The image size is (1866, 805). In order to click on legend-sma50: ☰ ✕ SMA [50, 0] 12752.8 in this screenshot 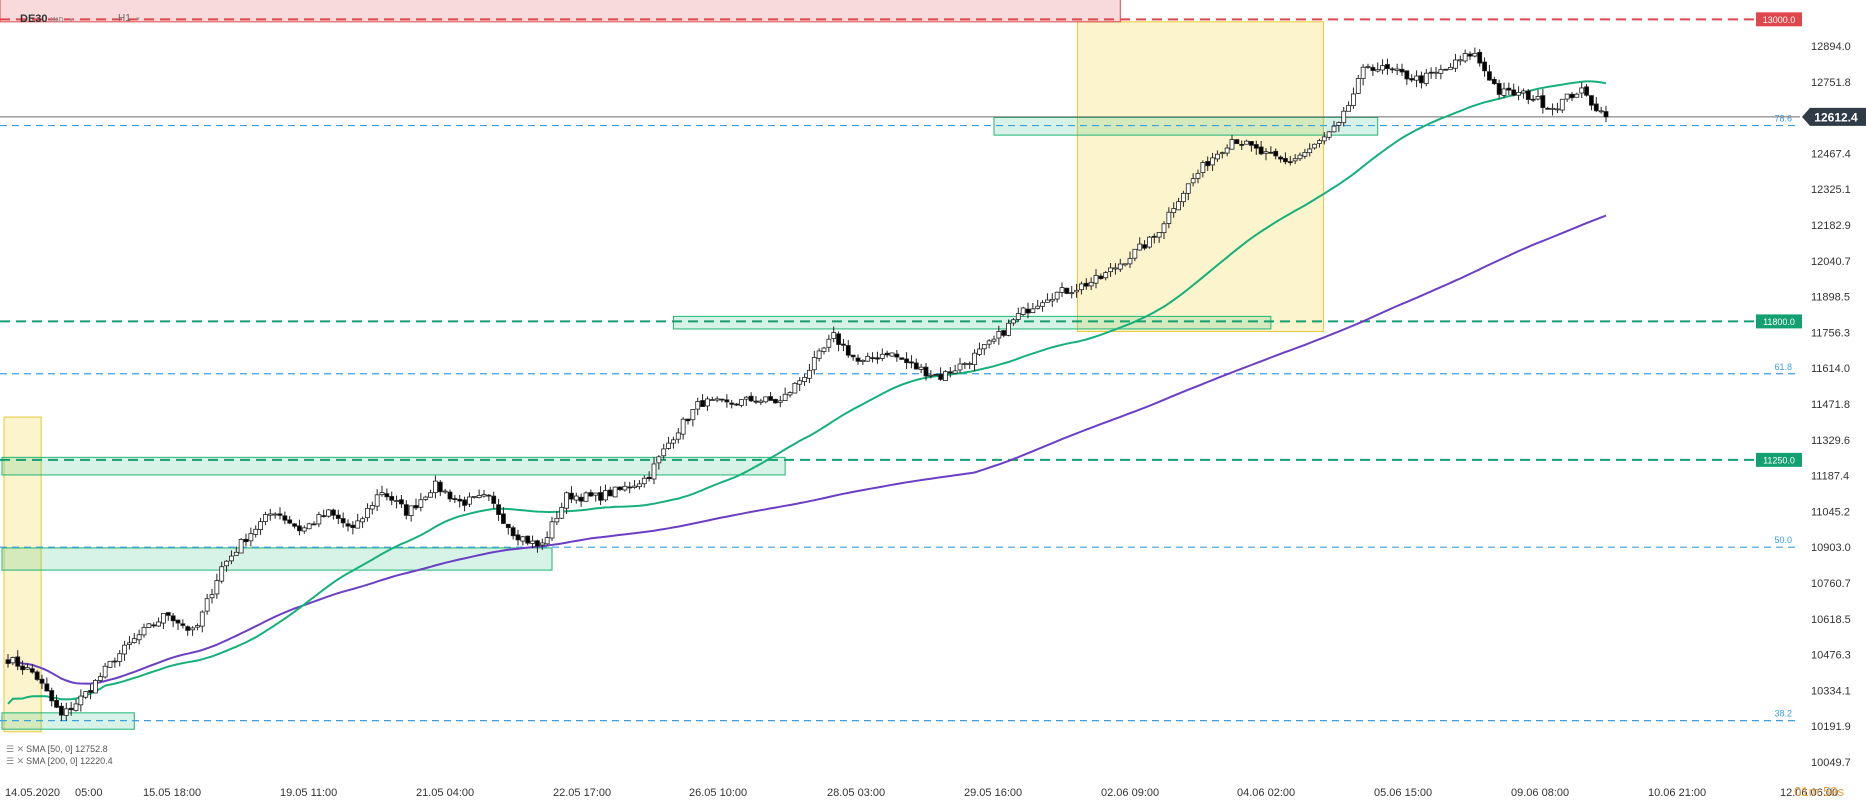, I will do `click(57, 749)`.